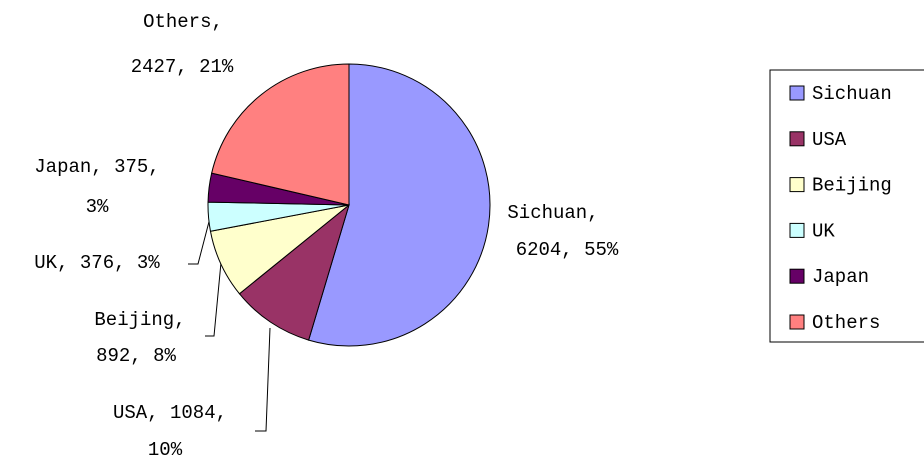 Image resolution: width=924 pixels, height=466 pixels. I want to click on data-label: Japan, 375,, so click(96, 167).